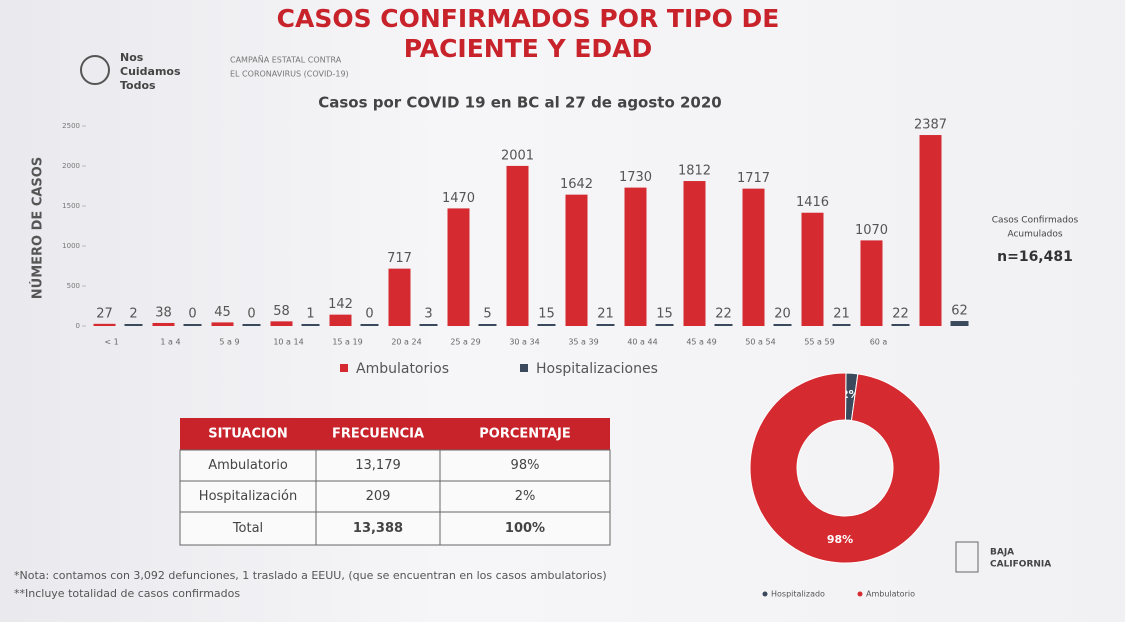 This screenshot has height=622, width=1125. I want to click on donut-segment, so click(845, 468).